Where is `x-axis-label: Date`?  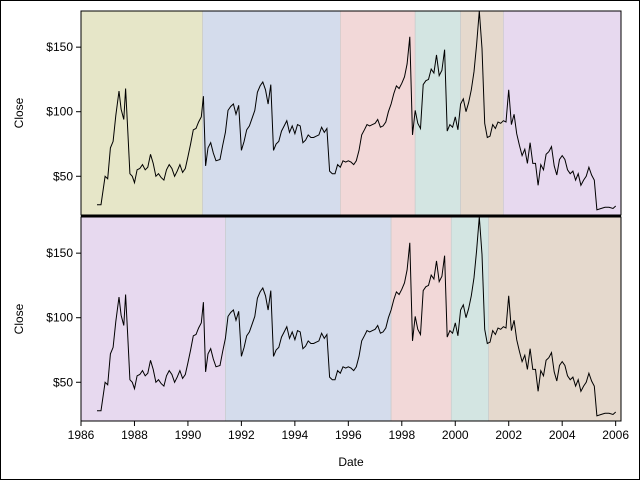
x-axis-label: Date is located at coordinates (351, 462).